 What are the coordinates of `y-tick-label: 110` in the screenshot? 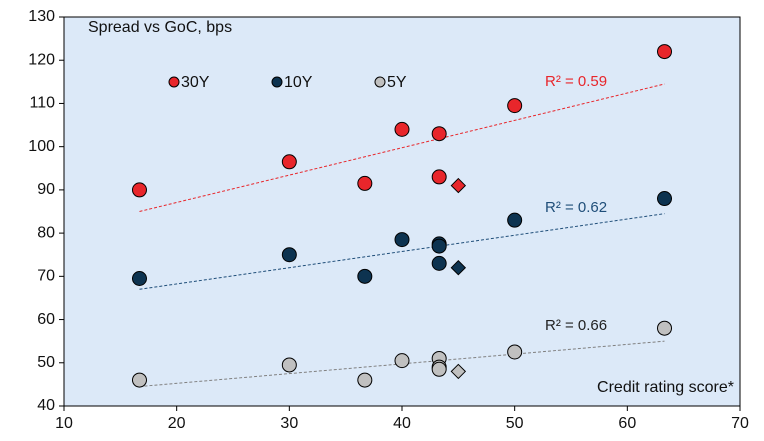 It's located at (42, 103).